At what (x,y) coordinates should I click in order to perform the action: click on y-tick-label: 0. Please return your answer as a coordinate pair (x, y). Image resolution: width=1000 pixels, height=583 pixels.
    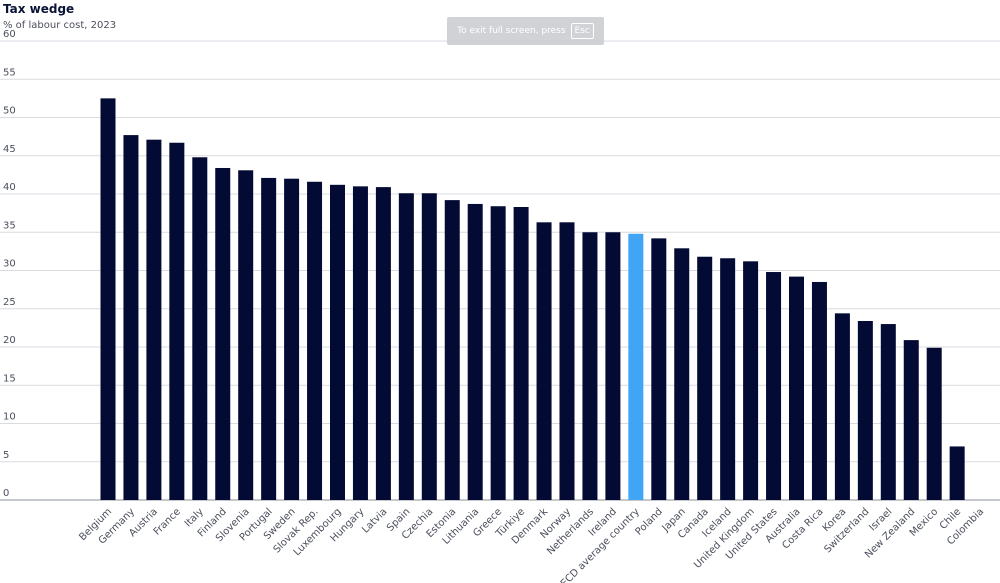
    Looking at the image, I should click on (6, 493).